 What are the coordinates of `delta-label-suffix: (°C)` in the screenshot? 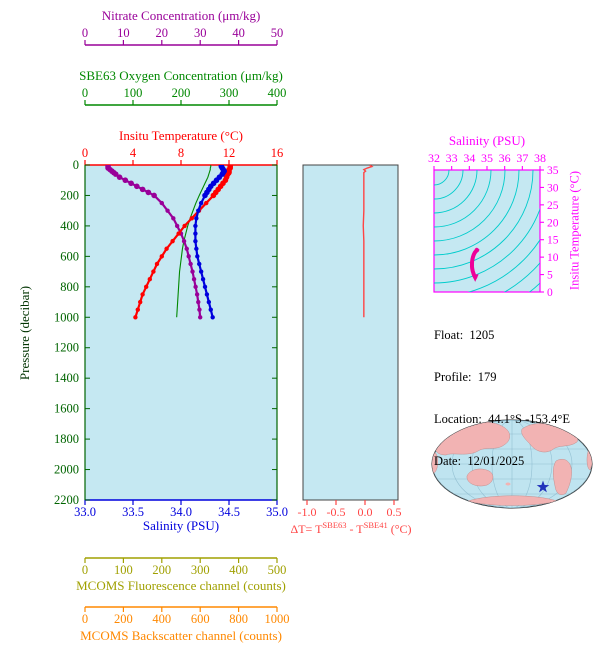 It's located at (399, 529).